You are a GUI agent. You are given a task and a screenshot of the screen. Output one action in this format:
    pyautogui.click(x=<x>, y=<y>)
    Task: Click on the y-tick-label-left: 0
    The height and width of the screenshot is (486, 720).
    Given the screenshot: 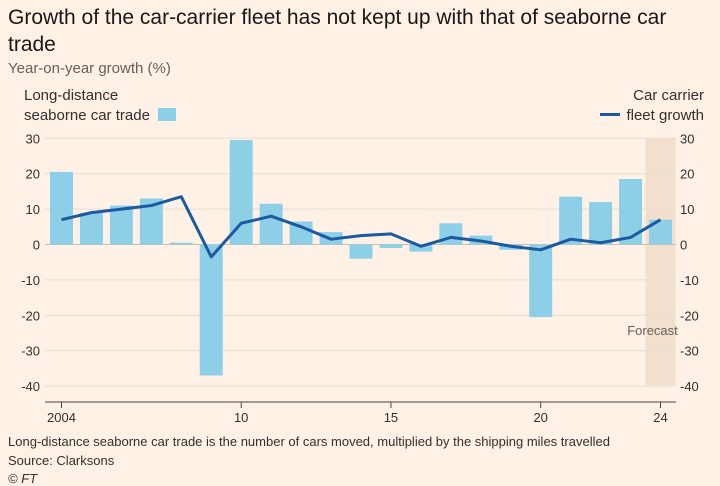 What is the action you would take?
    pyautogui.click(x=36, y=245)
    